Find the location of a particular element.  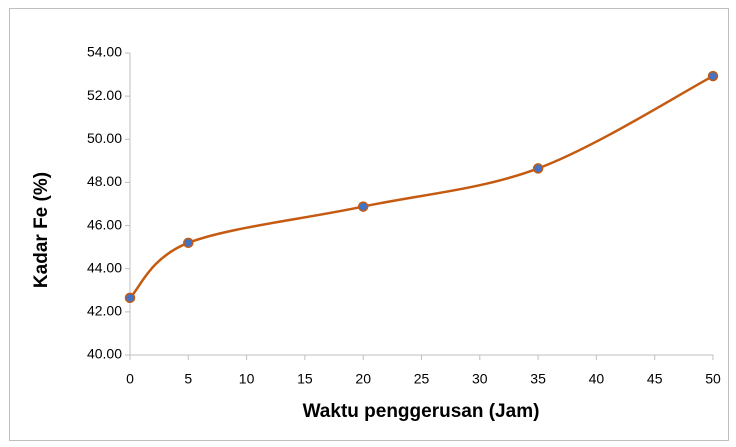

x-tick-label: 10 is located at coordinates (247, 379).